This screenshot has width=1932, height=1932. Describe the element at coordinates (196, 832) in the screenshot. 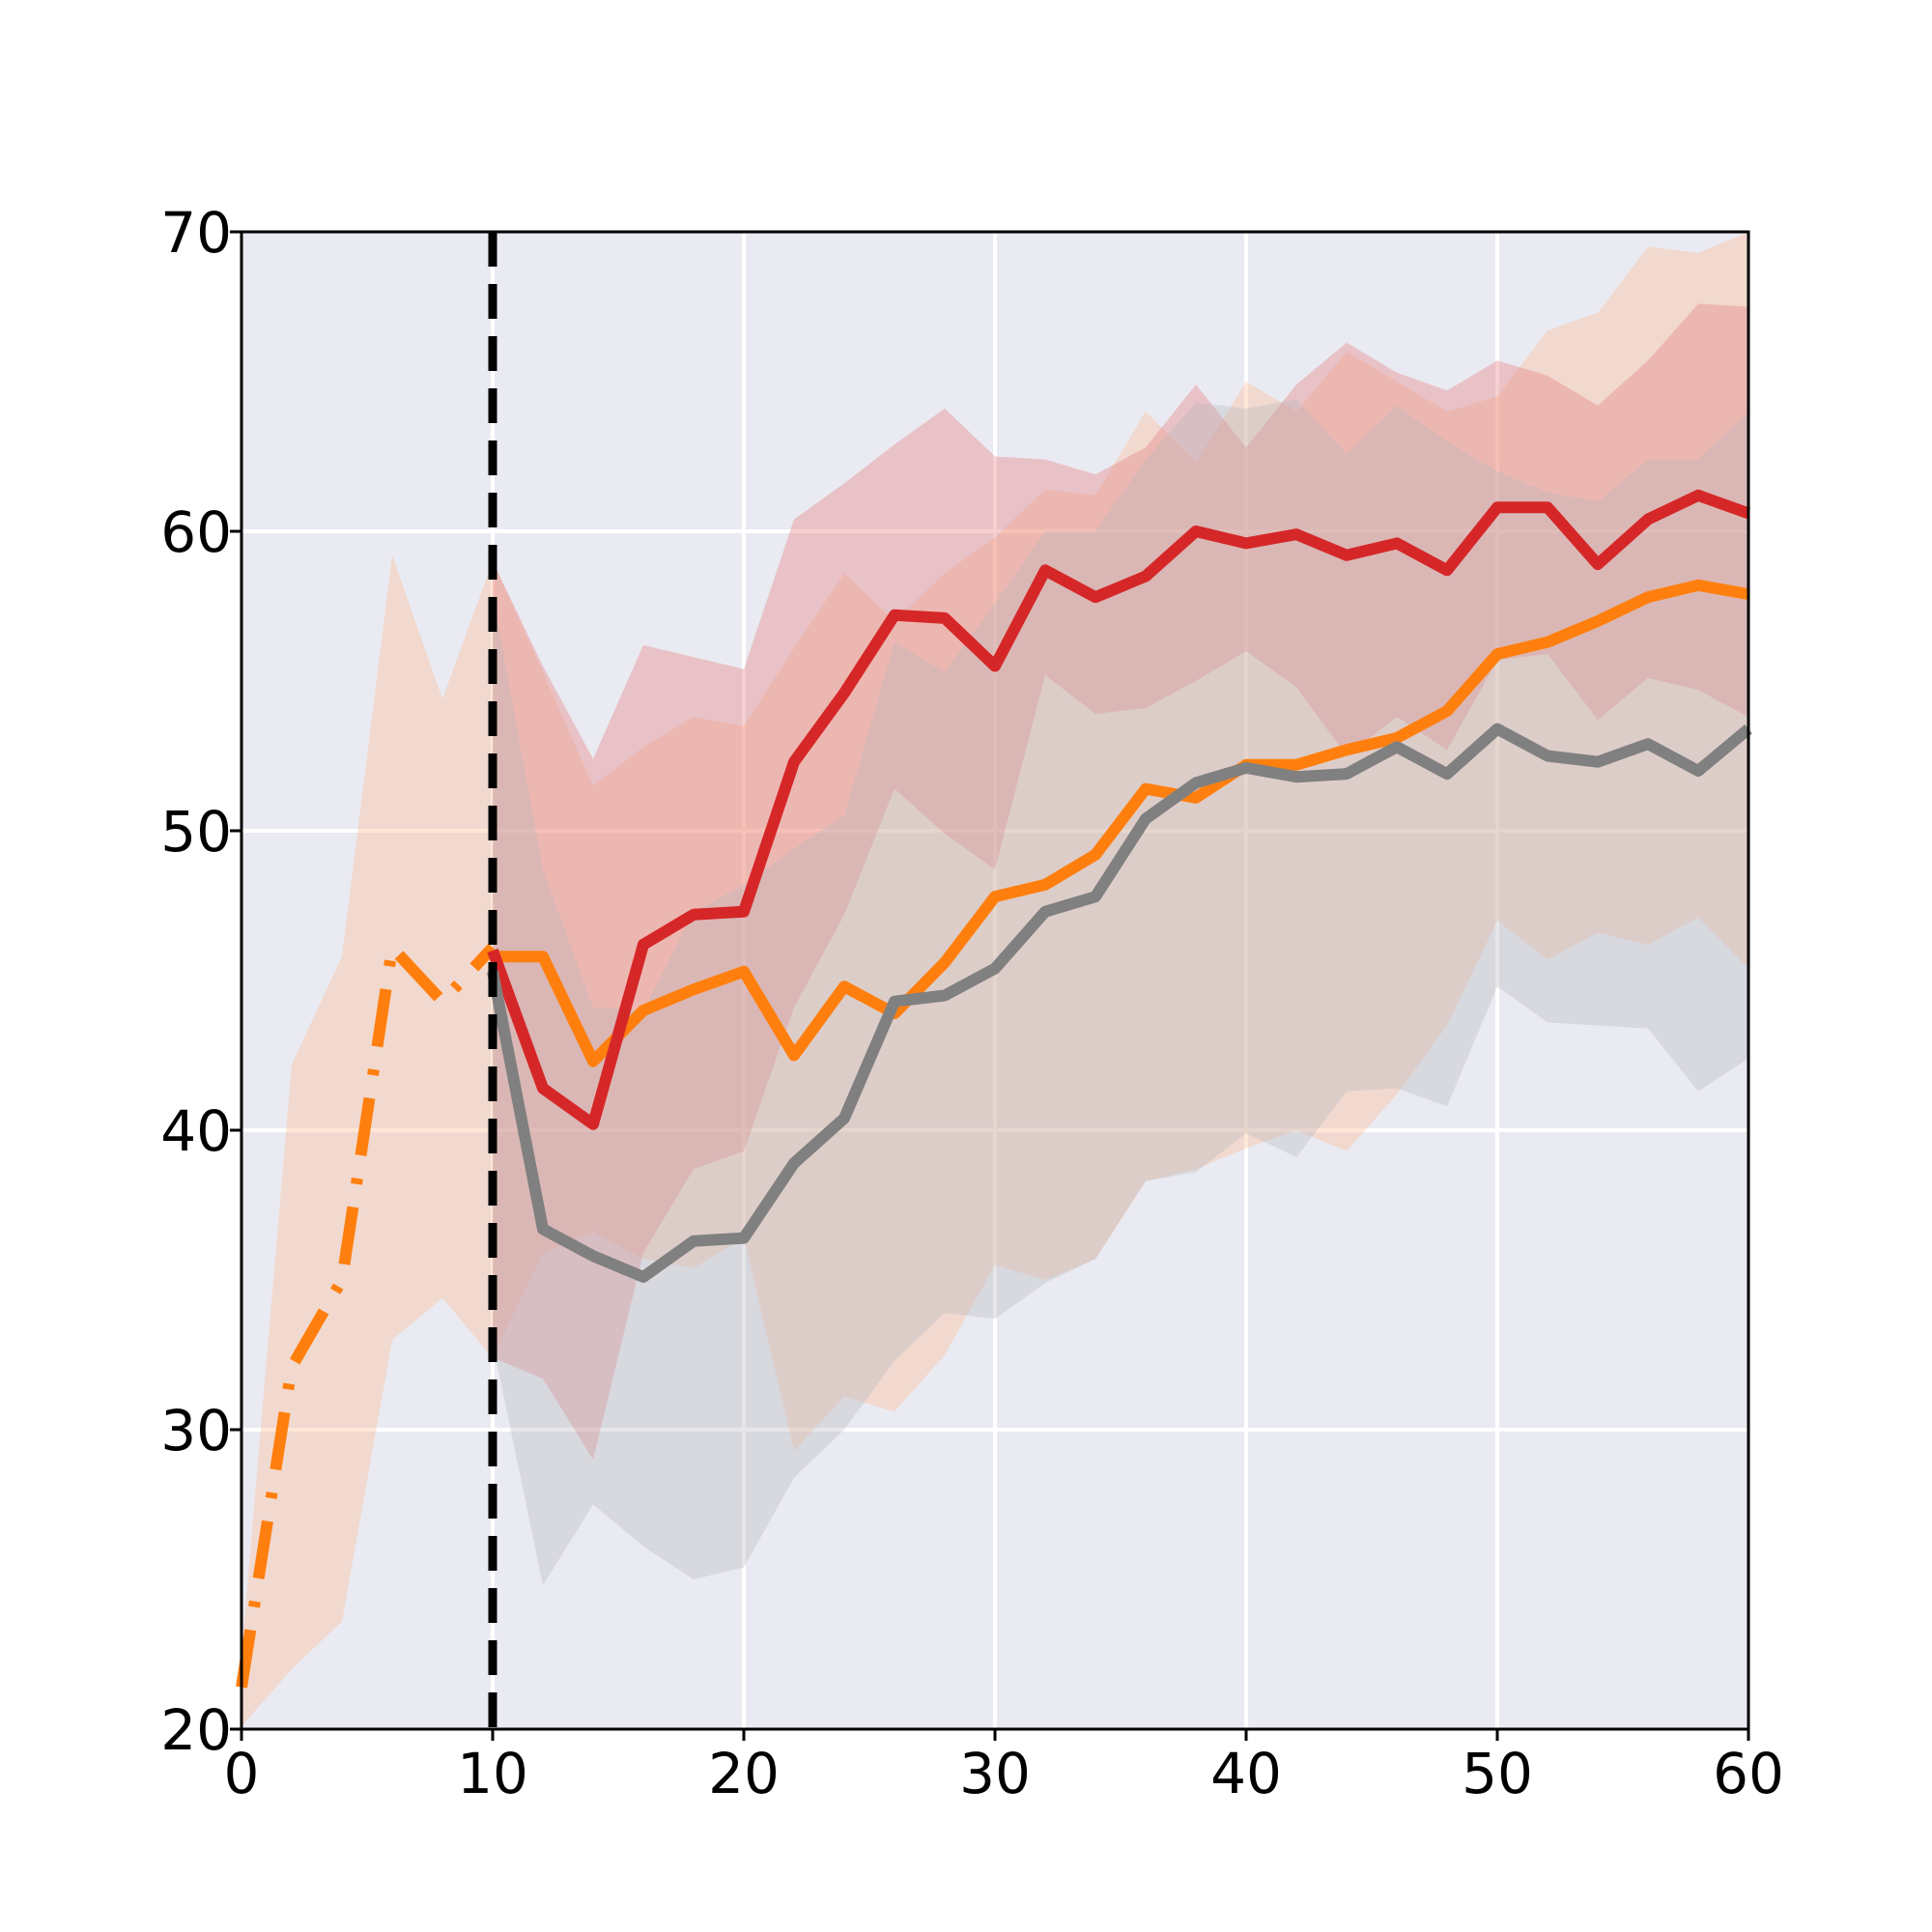

I see `y-tick-label-3: 50` at that location.